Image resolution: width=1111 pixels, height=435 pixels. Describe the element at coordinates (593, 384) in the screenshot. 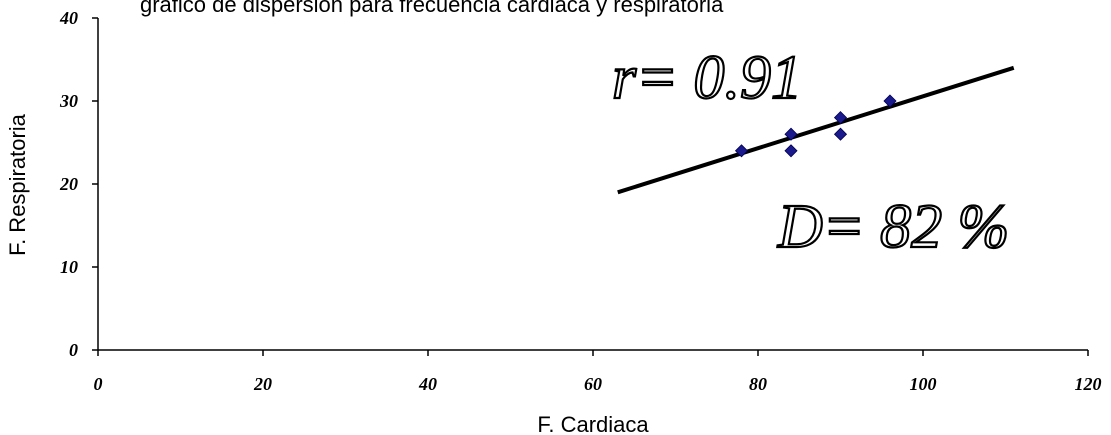

I see `x-tick-label: 60` at that location.